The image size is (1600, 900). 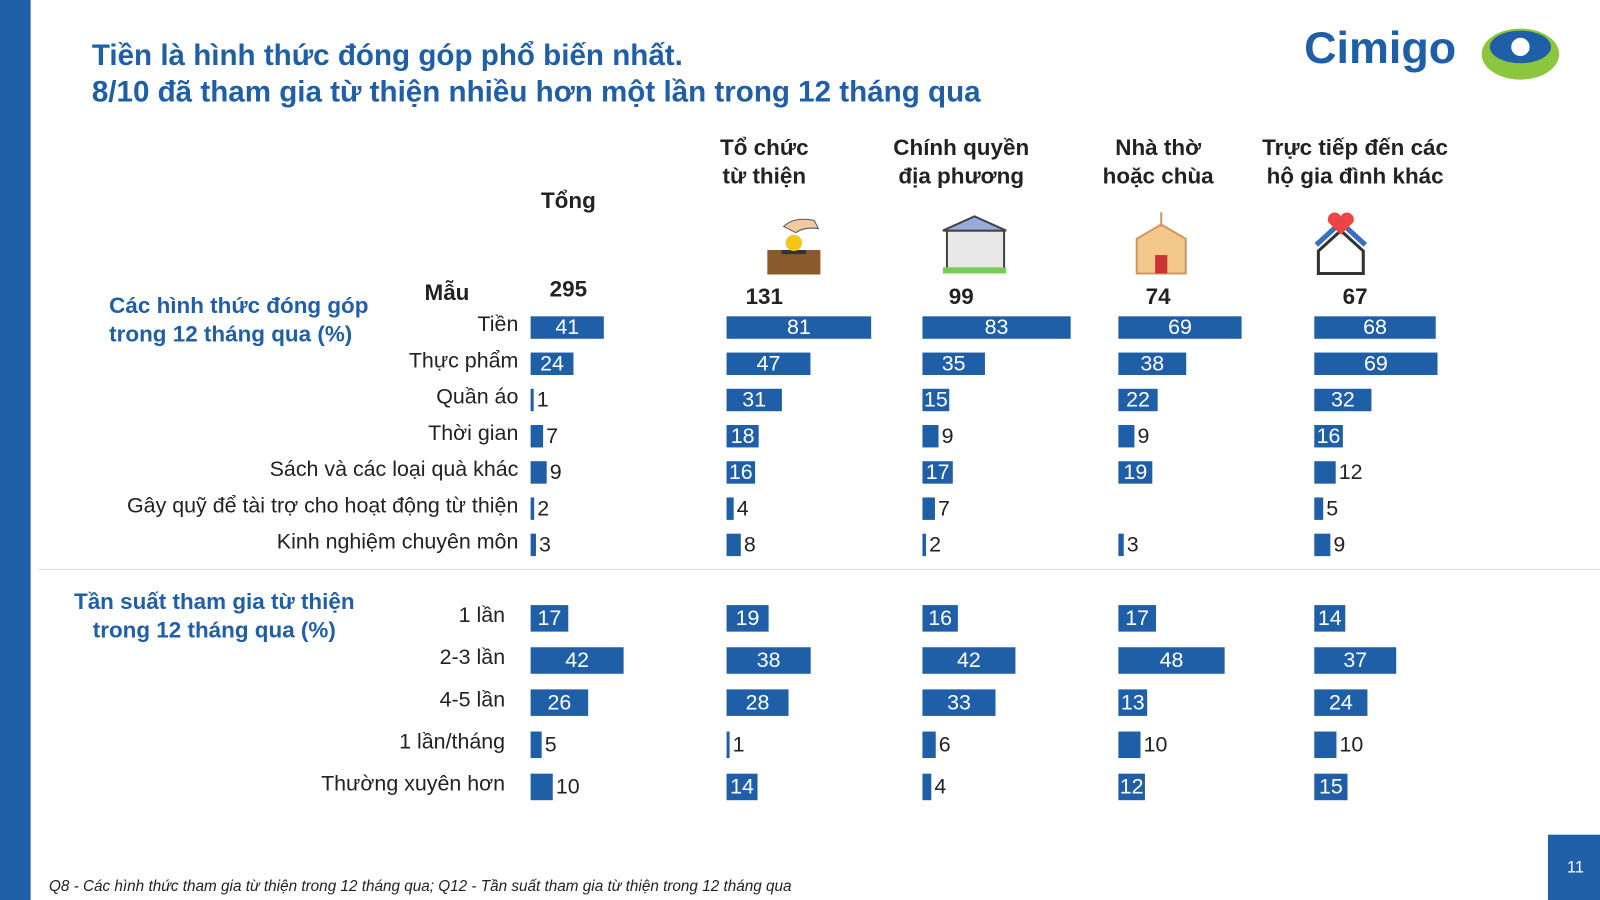 What do you see at coordinates (1575, 868) in the screenshot?
I see `page-number: 11` at bounding box center [1575, 868].